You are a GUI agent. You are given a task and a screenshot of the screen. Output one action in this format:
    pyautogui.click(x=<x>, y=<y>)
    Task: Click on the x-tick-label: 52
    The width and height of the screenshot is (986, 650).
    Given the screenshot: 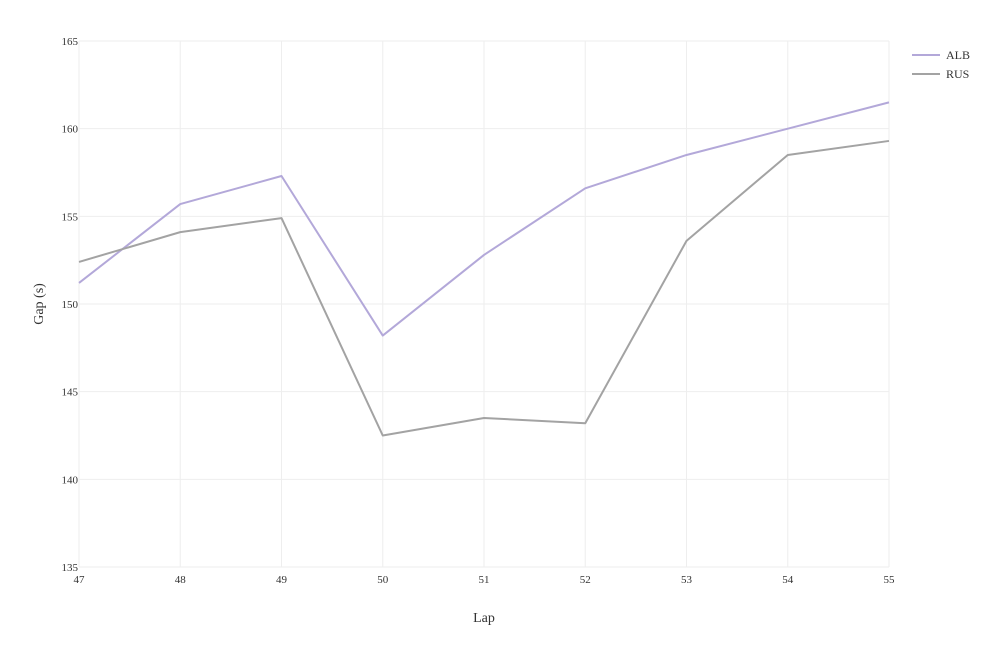 What is the action you would take?
    pyautogui.click(x=585, y=580)
    